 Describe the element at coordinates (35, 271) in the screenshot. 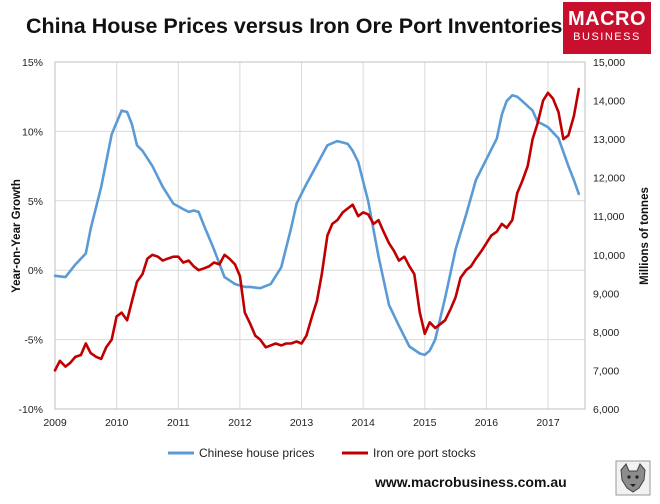

I see `y-left-tick-label: 0%` at that location.